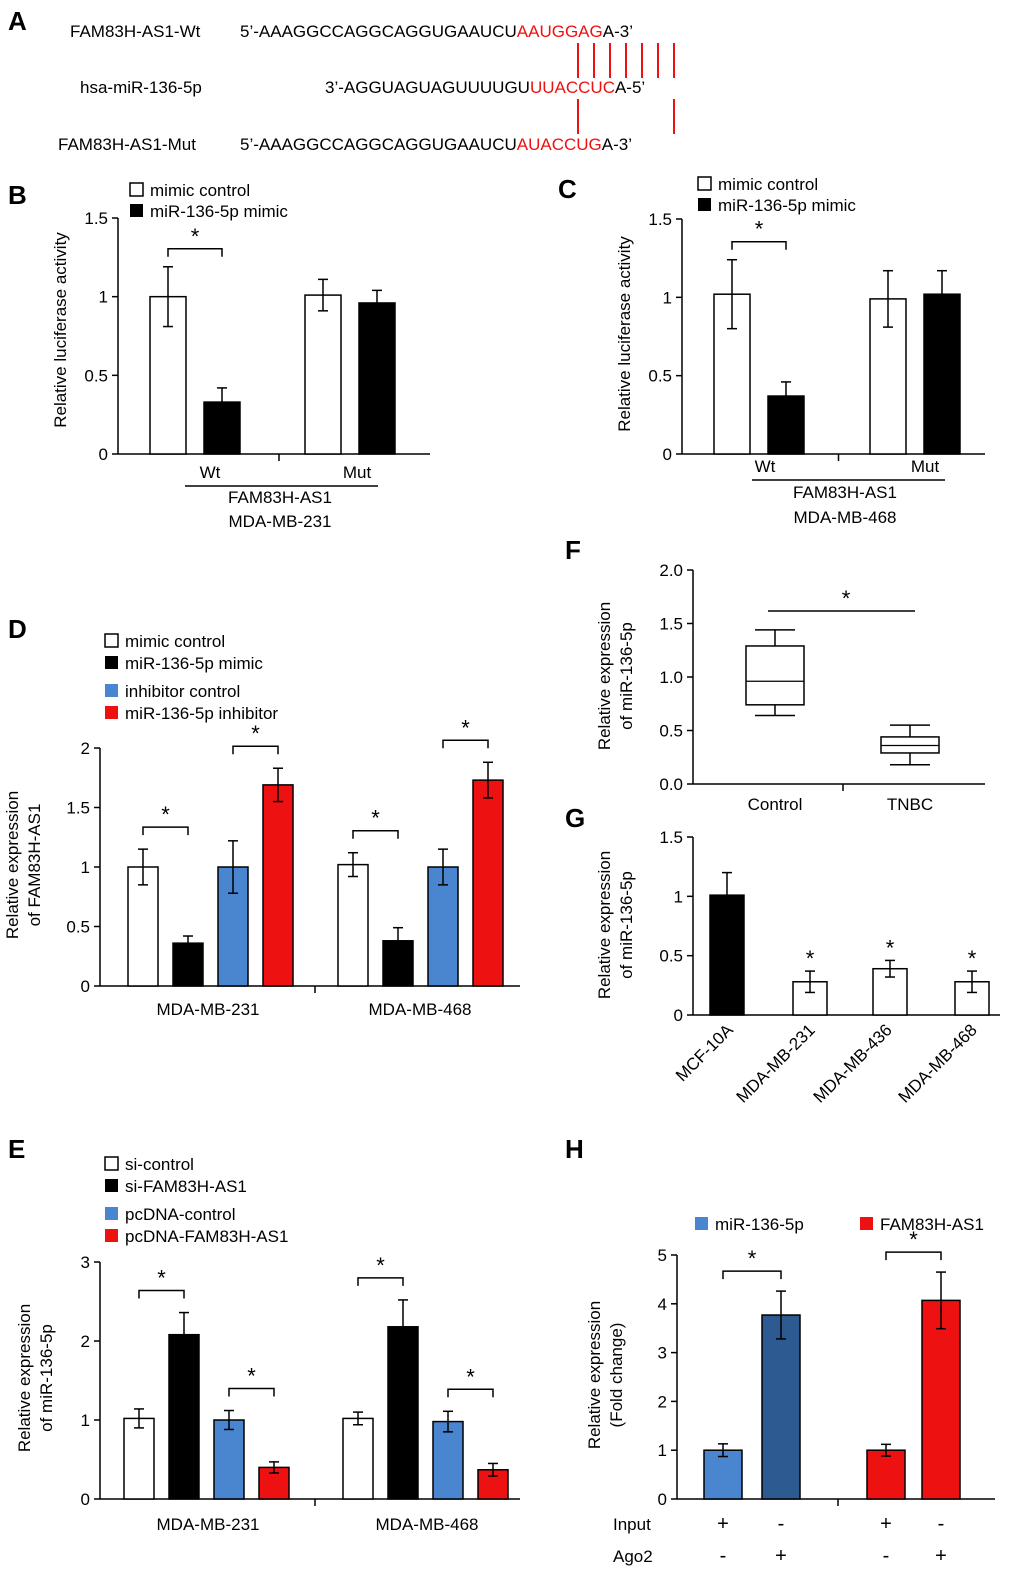 This screenshot has width=1020, height=1571. Describe the element at coordinates (826, 1368) in the screenshot. I see `plot-h: 0 1 2 3 4 5 * *` at that location.